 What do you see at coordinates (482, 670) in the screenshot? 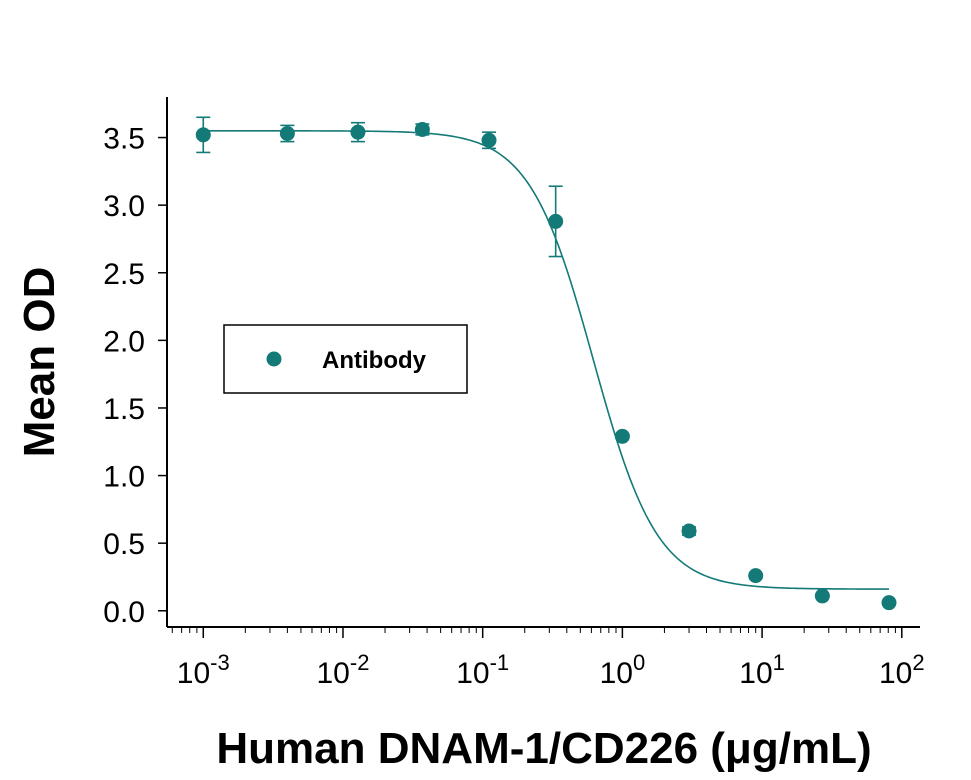
I see `x-tick-label: 10⁻¹` at bounding box center [482, 670].